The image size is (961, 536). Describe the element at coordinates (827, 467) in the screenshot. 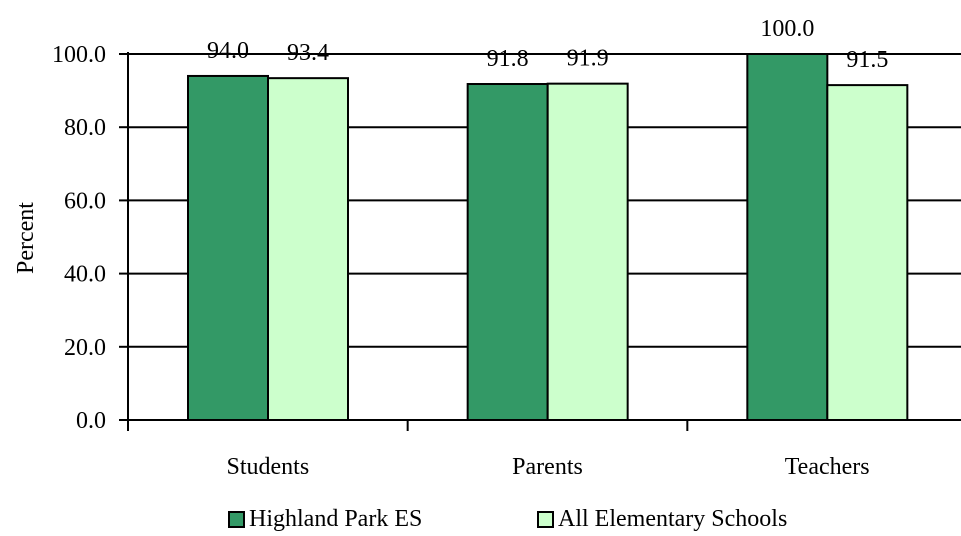

I see `x-tick-label: Teachers` at that location.